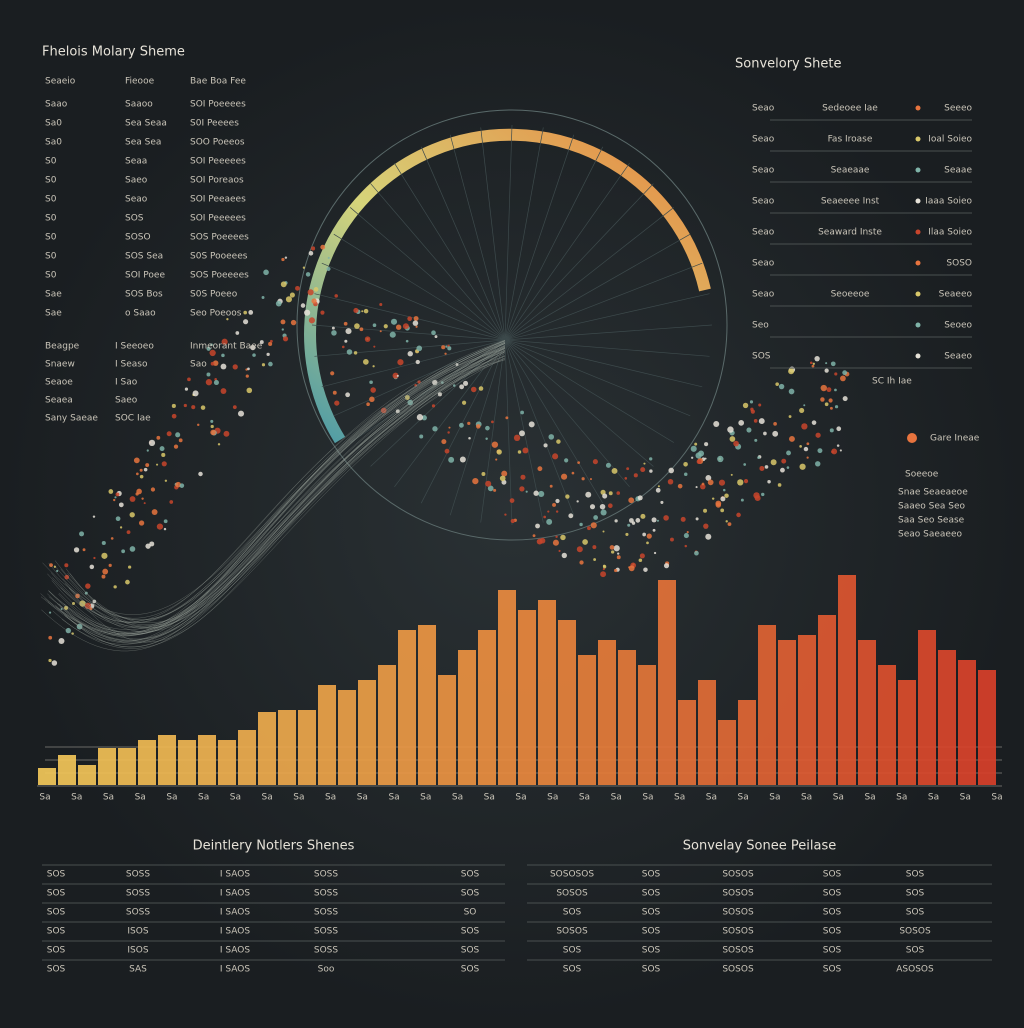  Describe the element at coordinates (59, 383) in the screenshot. I see `note-cell: Seaoe` at that location.